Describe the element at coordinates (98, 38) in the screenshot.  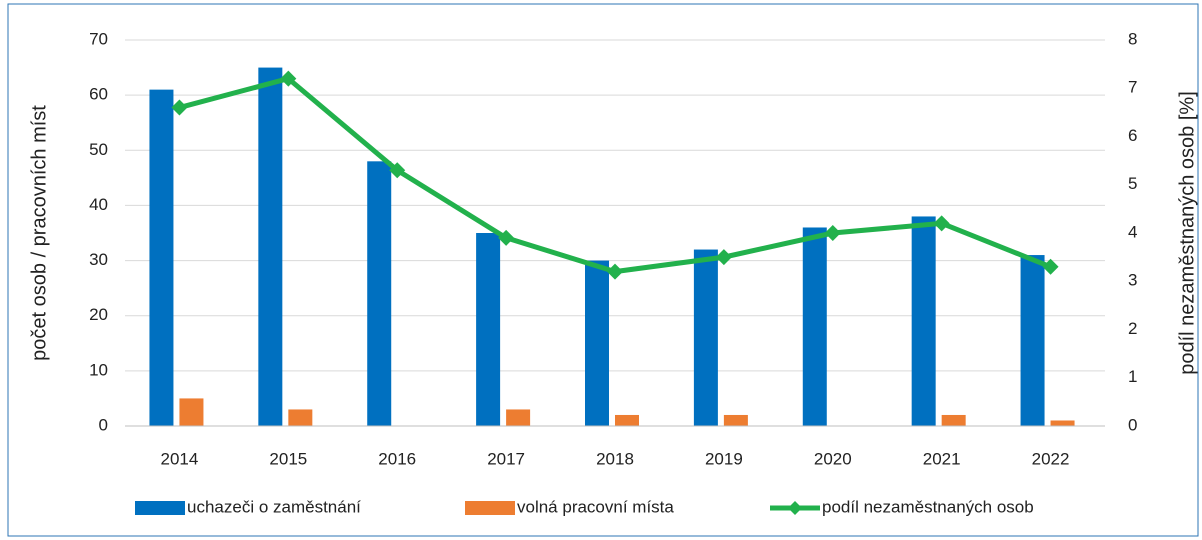
I see `y-tick-label: 70` at that location.